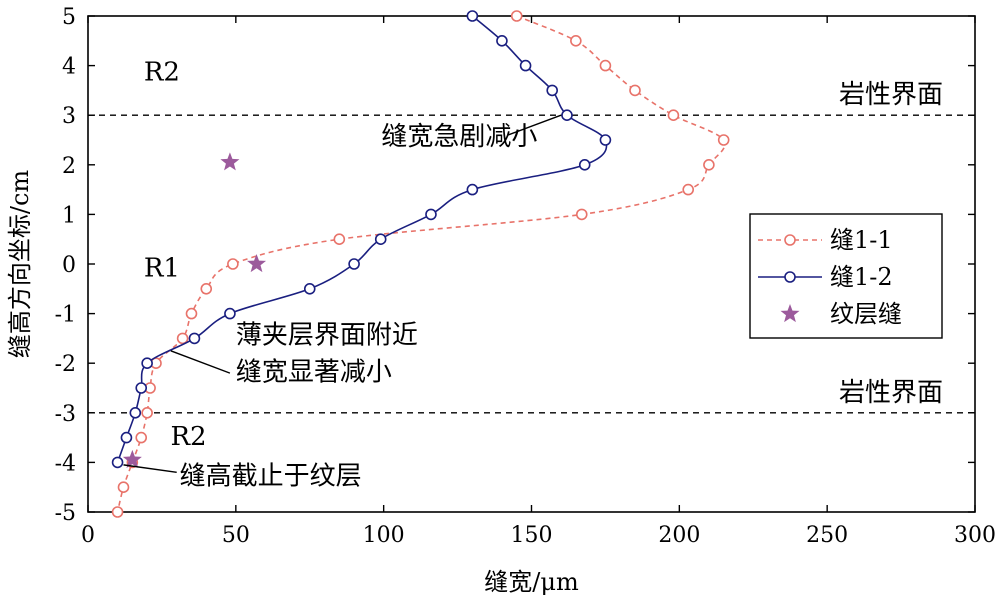 This screenshot has height=602, width=1000. What do you see at coordinates (20, 264) in the screenshot?
I see `y-axis-label: 缝高方向坐标/cm` at bounding box center [20, 264].